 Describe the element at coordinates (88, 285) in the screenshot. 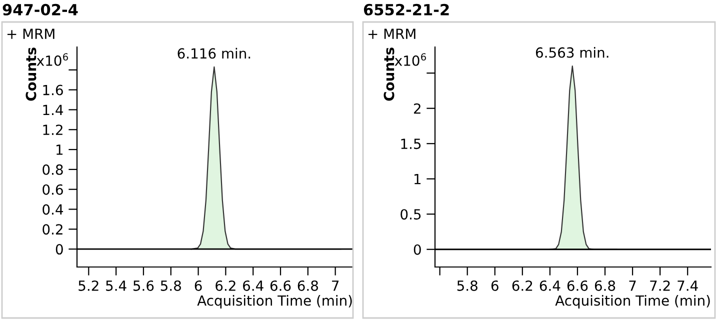

I see `x-tick-label: 5.2` at that location.